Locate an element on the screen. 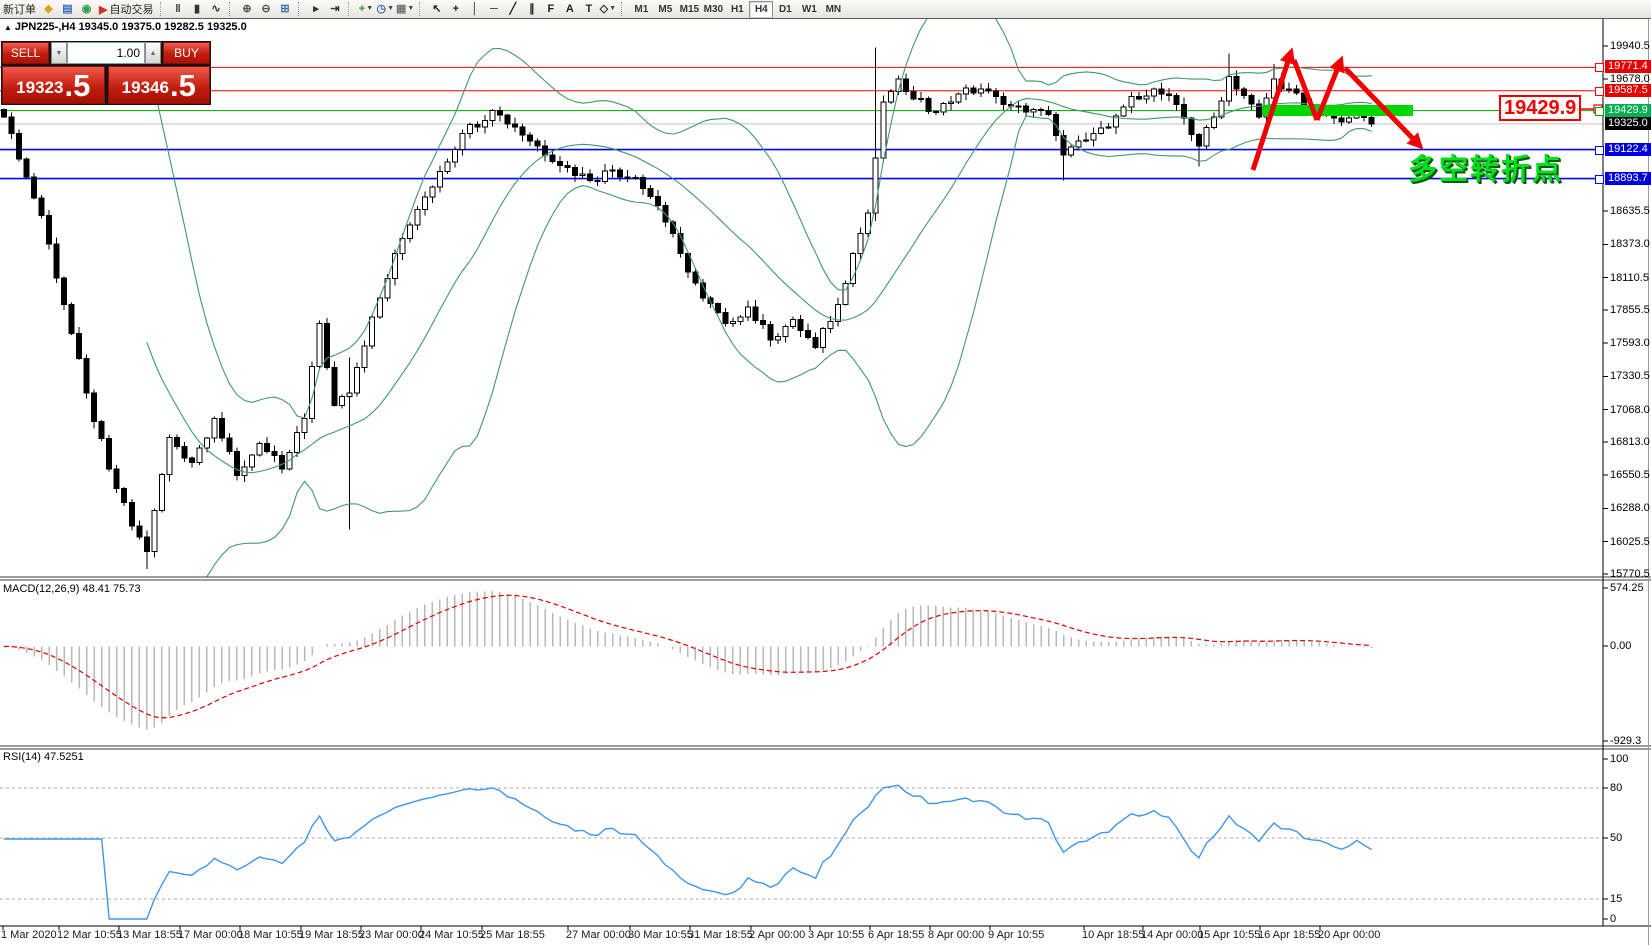 The width and height of the screenshot is (1651, 945). time-axis-label: 16 Apr 18:55 is located at coordinates (1289, 935).